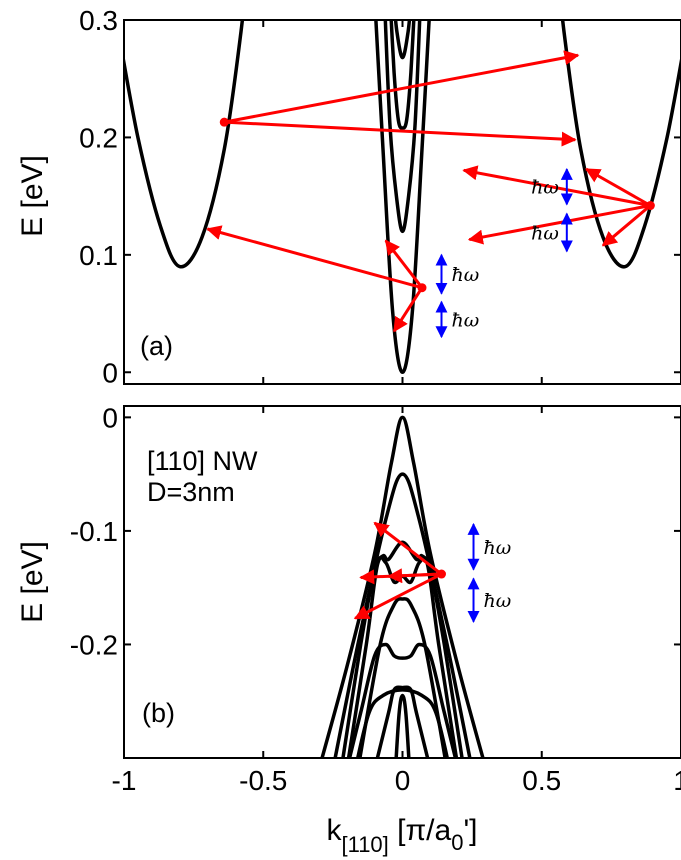  I want to click on panel-b-arrows, so click(399, 570).